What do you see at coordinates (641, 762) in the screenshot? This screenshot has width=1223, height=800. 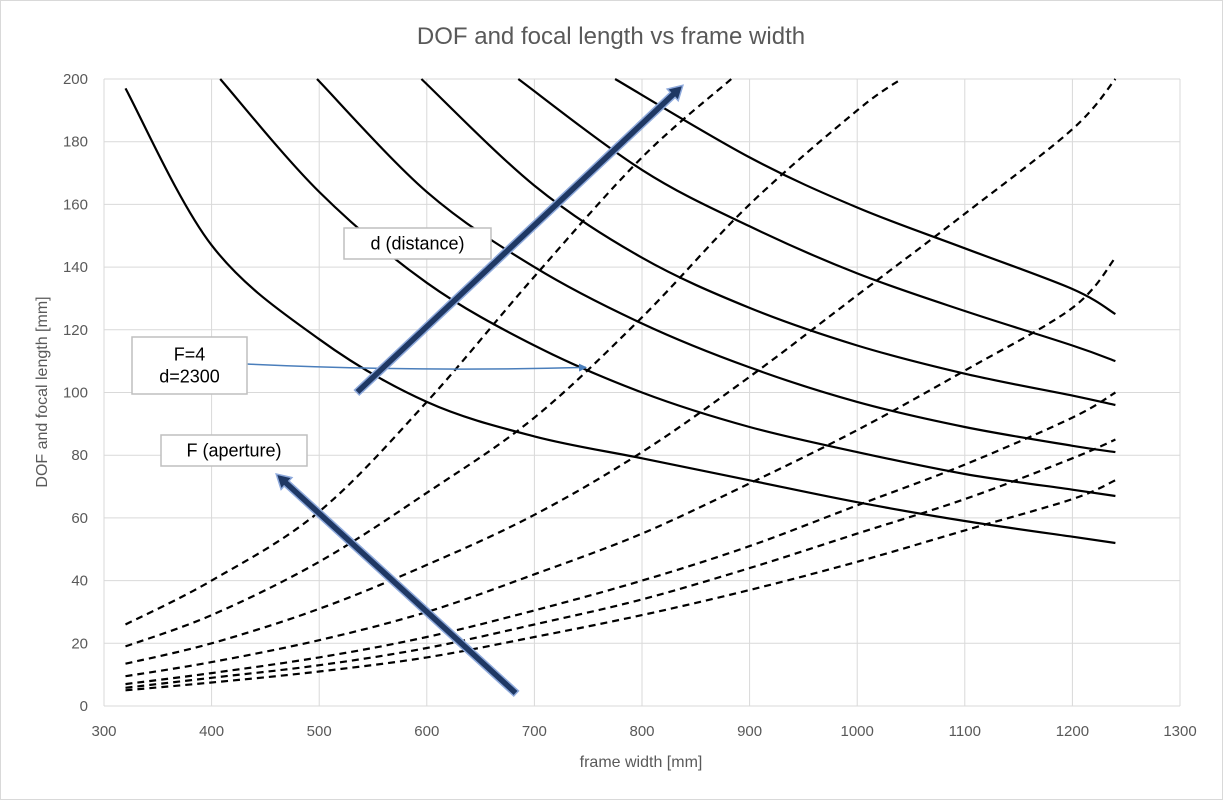 I see `x-axis-label: frame width [mm]` at bounding box center [641, 762].